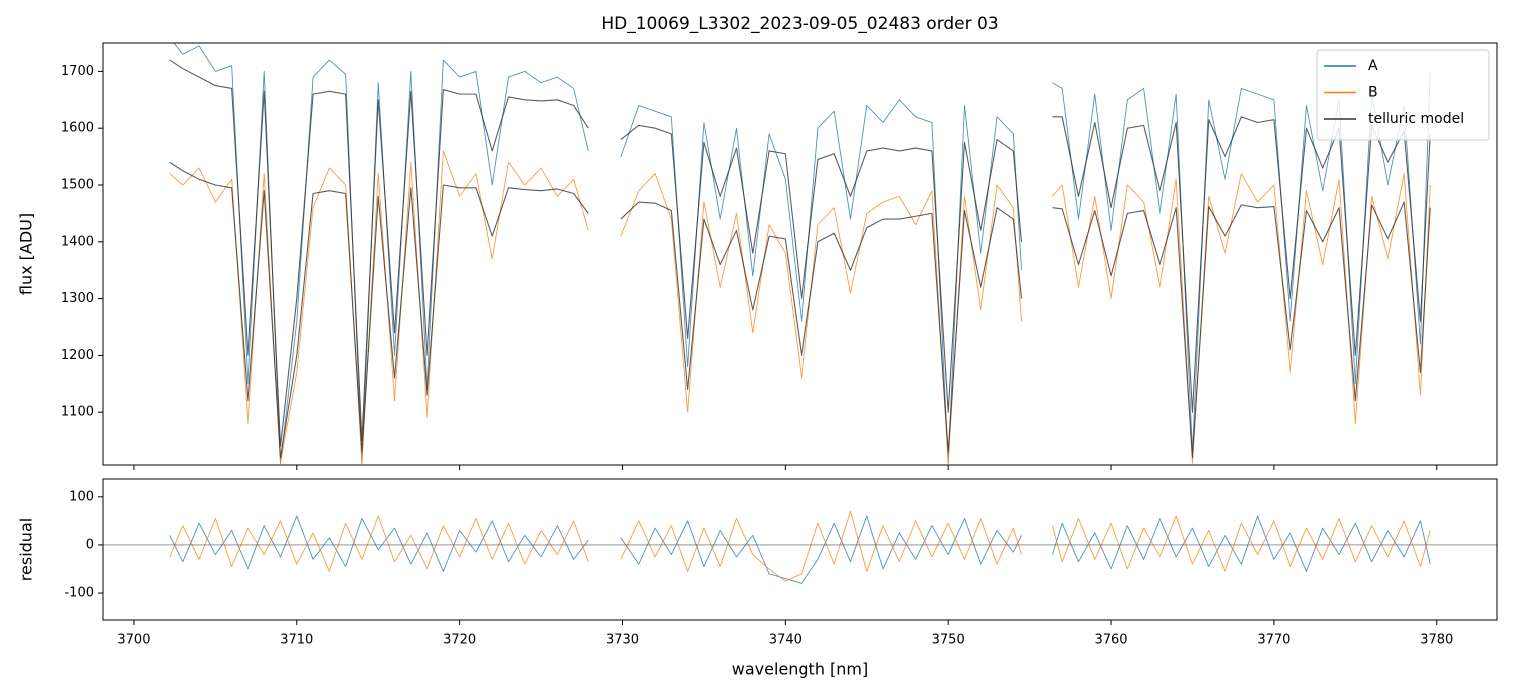 The image size is (1513, 696). Describe the element at coordinates (81, 496) in the screenshot. I see `y-tick-label: 100` at that location.